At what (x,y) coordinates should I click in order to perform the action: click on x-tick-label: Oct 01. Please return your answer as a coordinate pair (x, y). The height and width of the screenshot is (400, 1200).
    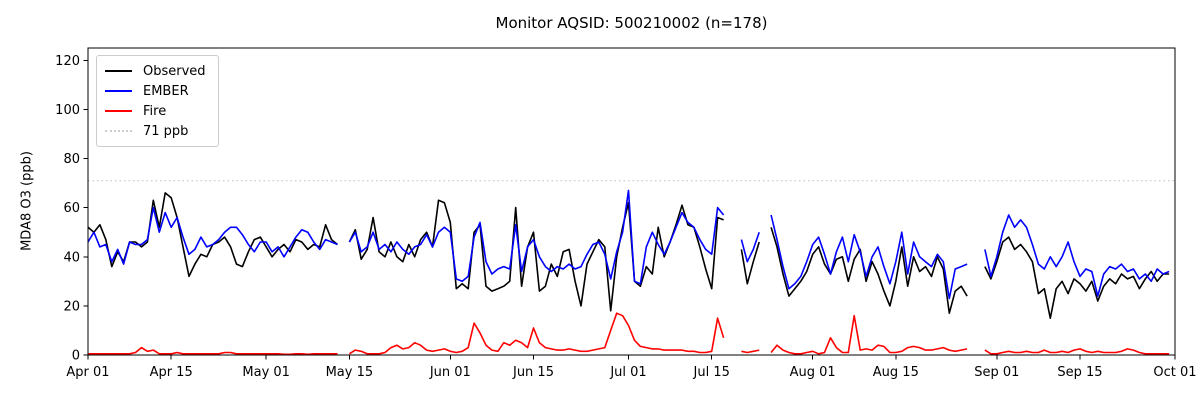
    Looking at the image, I should click on (1174, 372).